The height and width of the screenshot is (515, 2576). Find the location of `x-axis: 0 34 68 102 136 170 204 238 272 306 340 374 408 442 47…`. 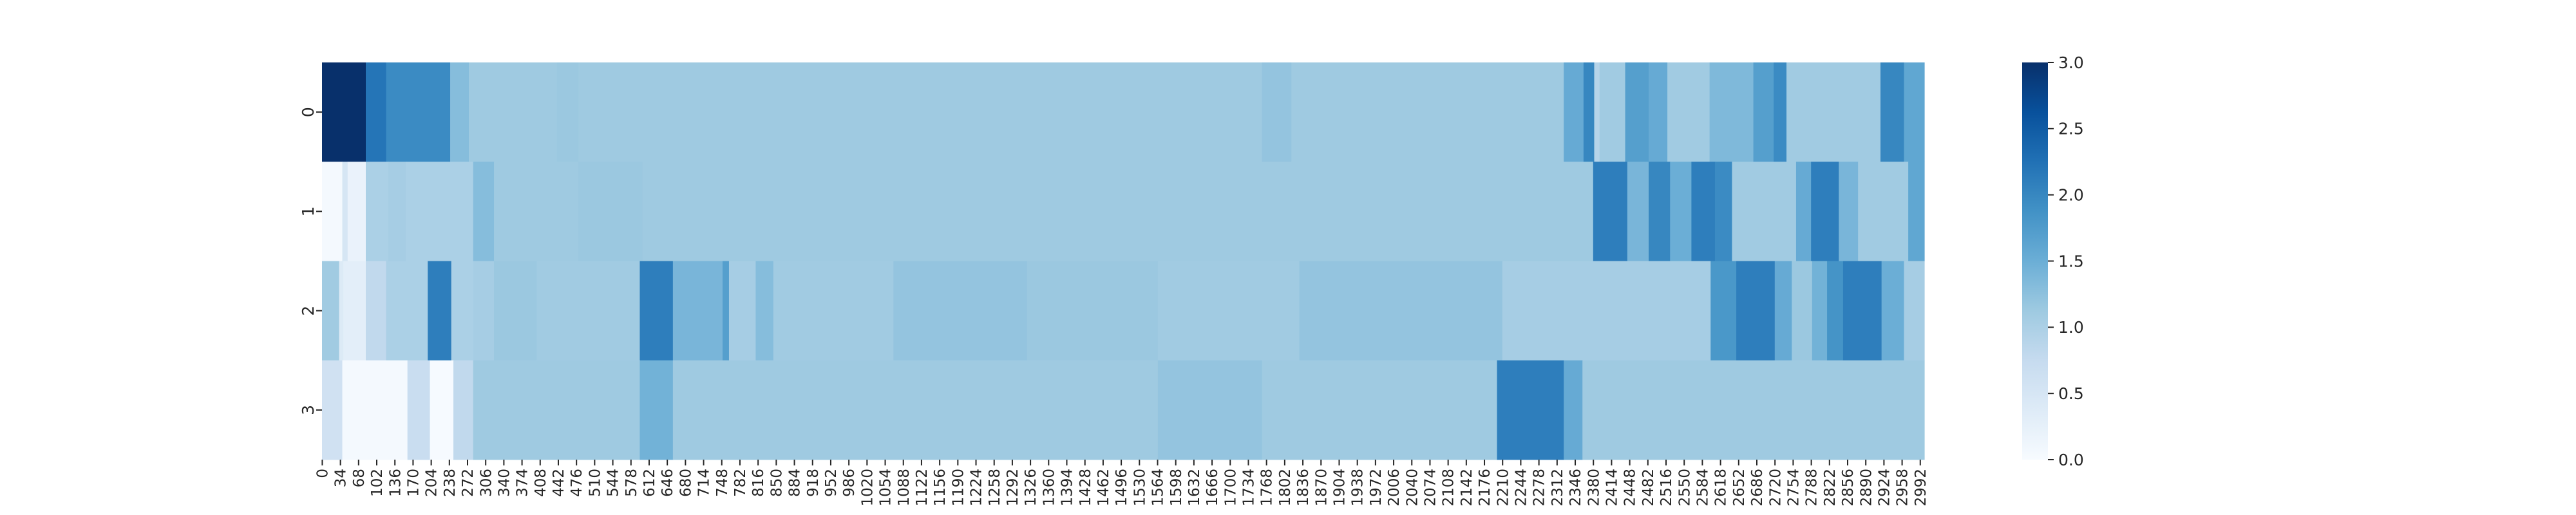

x-axis: 0 34 68 102 136 170 204 238 272 306 340 374 408 442 47… is located at coordinates (1122, 484).